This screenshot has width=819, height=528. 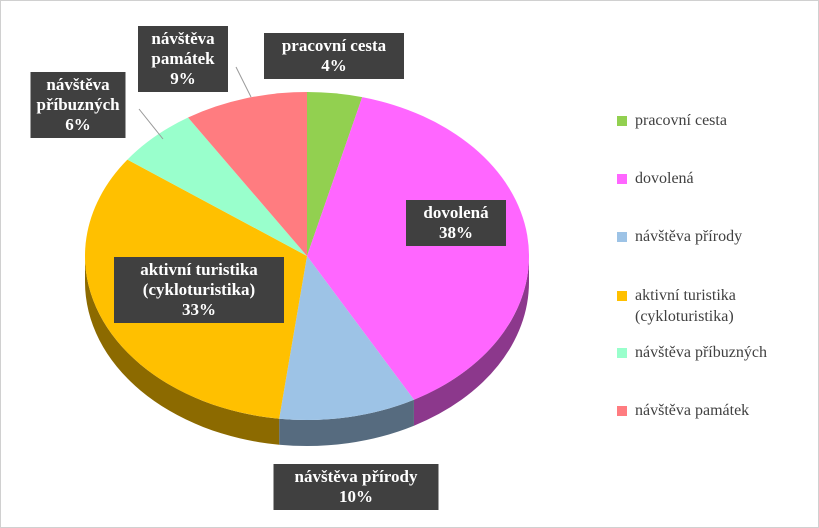 I want to click on legend-text: návštěva památek, so click(x=692, y=410).